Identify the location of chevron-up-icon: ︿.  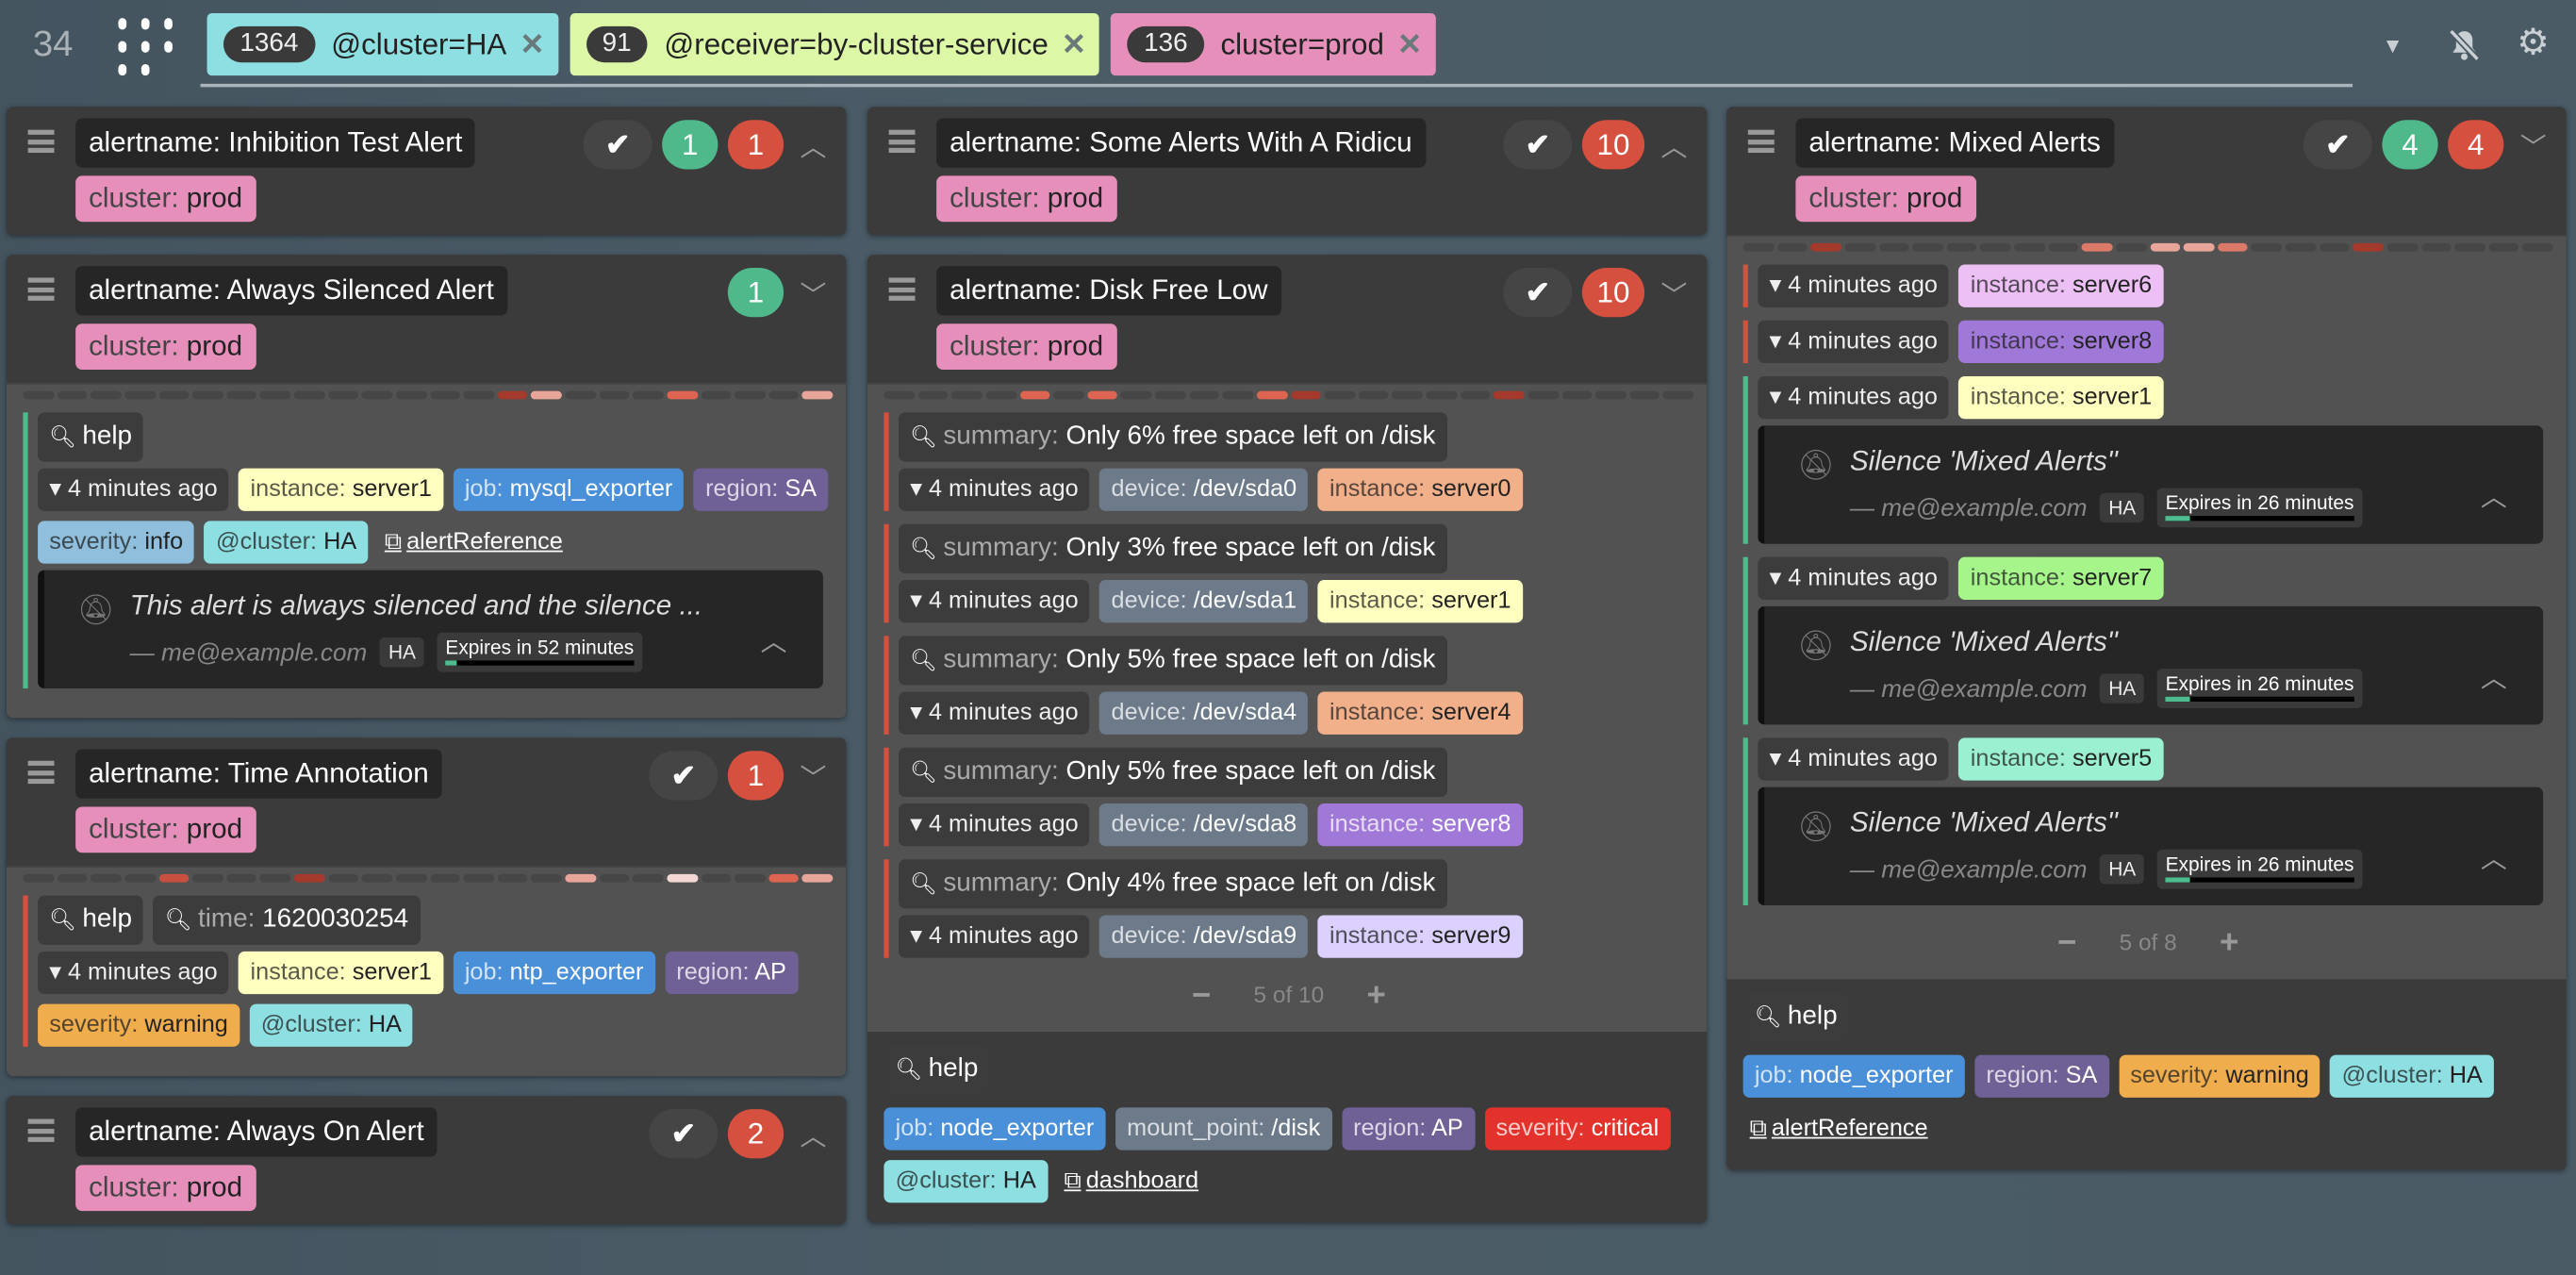
(813, 148).